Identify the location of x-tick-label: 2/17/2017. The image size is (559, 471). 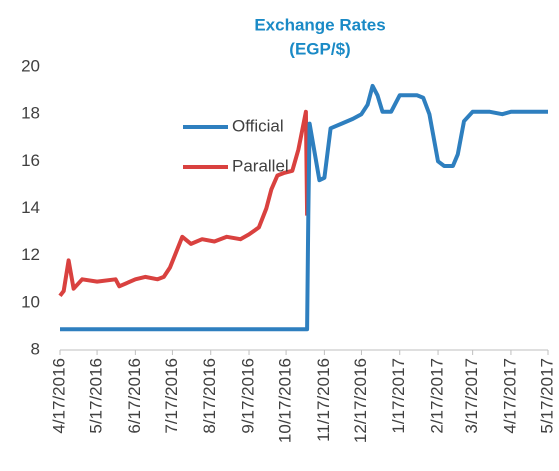
(437, 396).